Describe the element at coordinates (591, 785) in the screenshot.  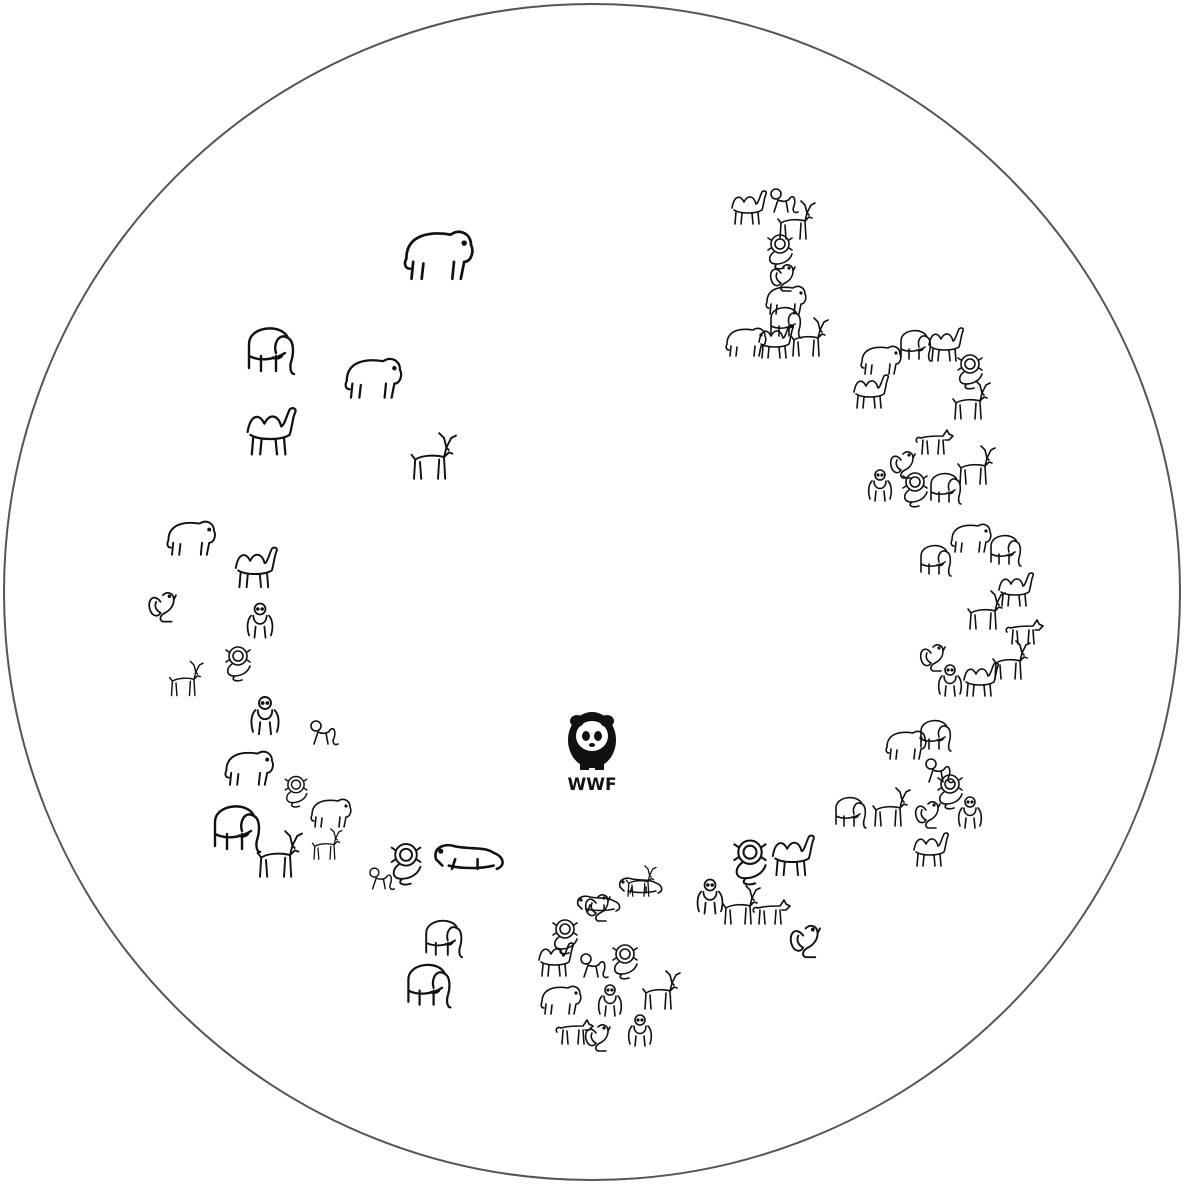
I see `logo-text: WWF` at that location.